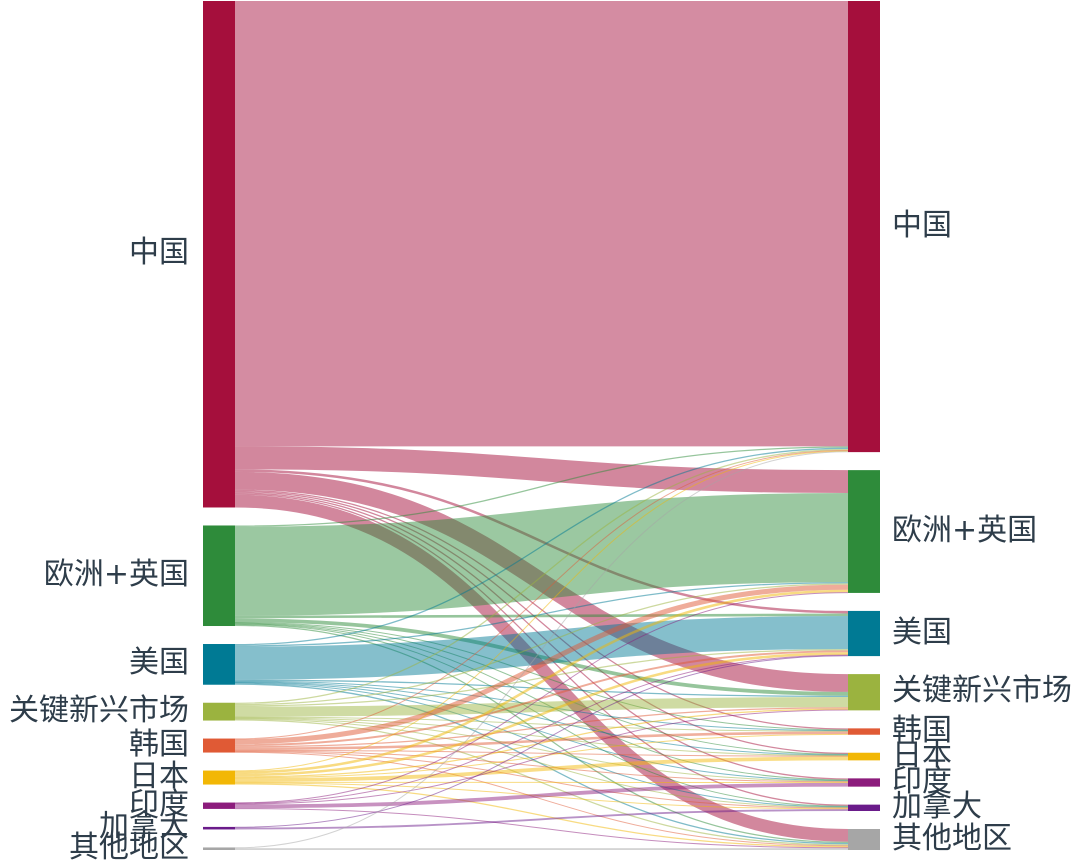  I want to click on right-node-ca, so click(864, 808).